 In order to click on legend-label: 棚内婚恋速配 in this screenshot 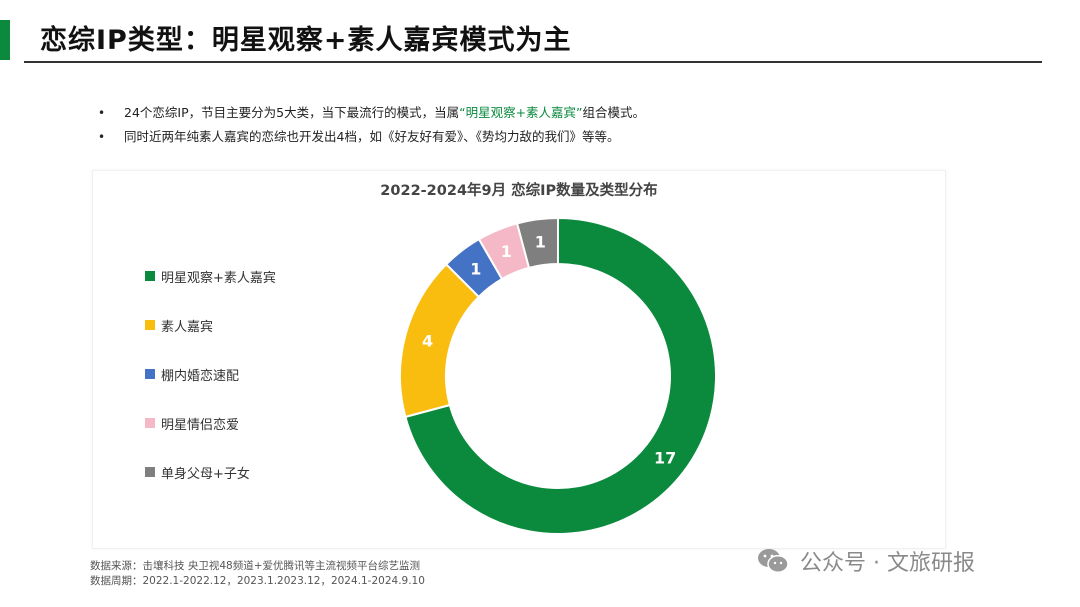, I will do `click(200, 376)`.